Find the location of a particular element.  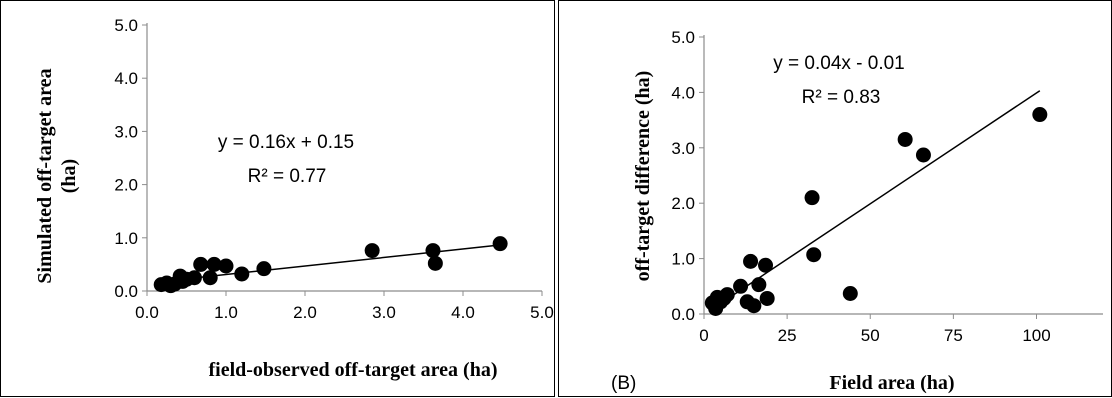

trendline-annotation: R² = 0.83 is located at coordinates (841, 97).